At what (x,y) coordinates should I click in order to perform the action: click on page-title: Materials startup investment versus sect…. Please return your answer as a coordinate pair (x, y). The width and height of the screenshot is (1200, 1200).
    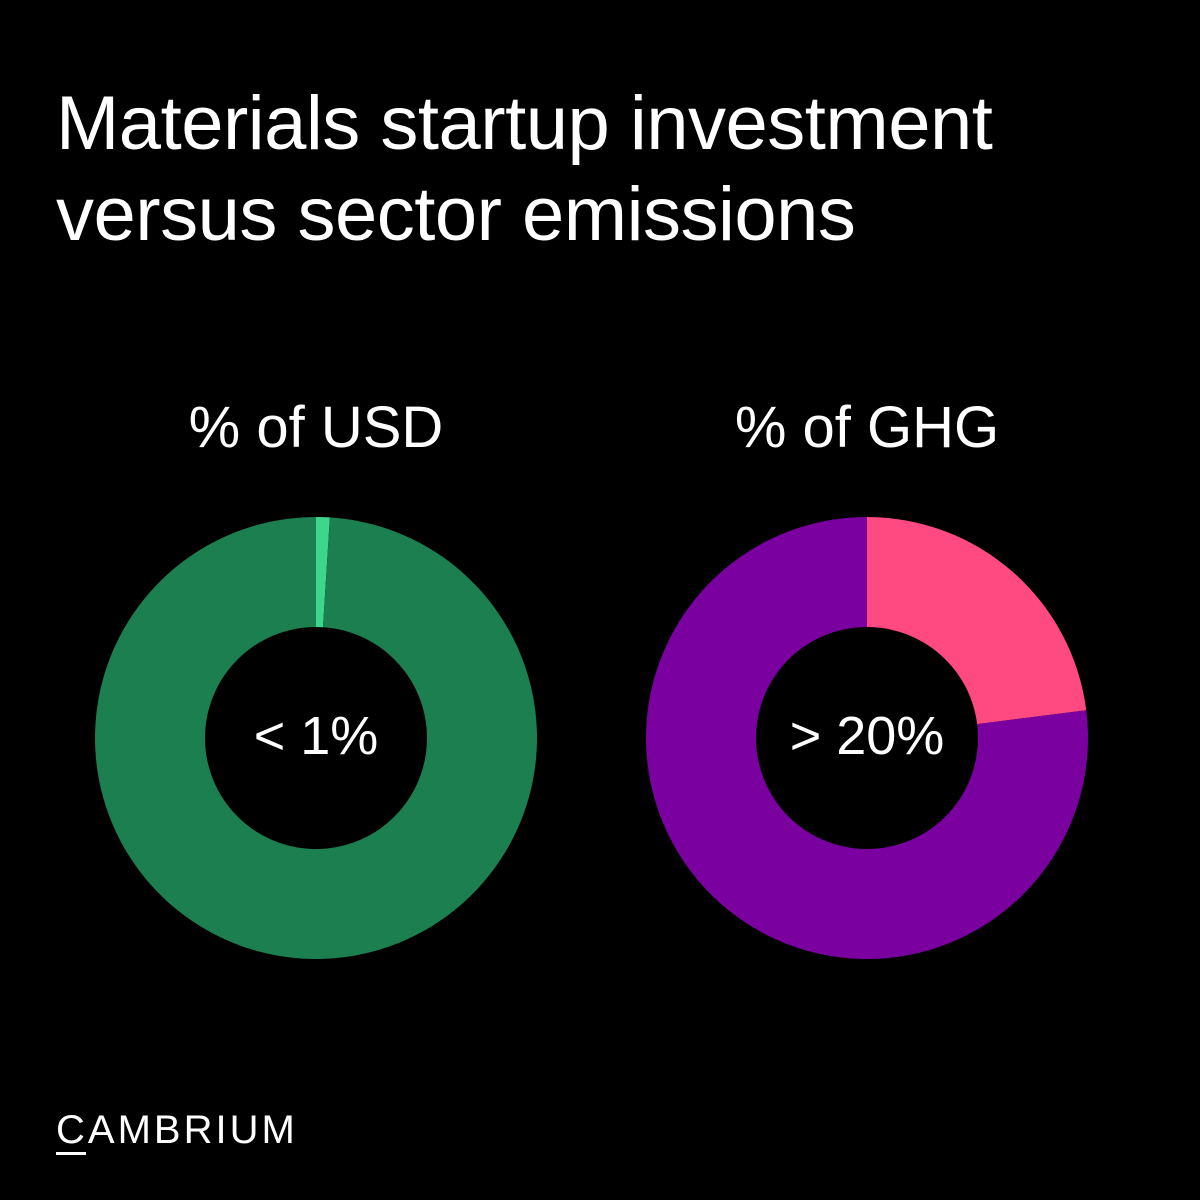
    Looking at the image, I should click on (606, 169).